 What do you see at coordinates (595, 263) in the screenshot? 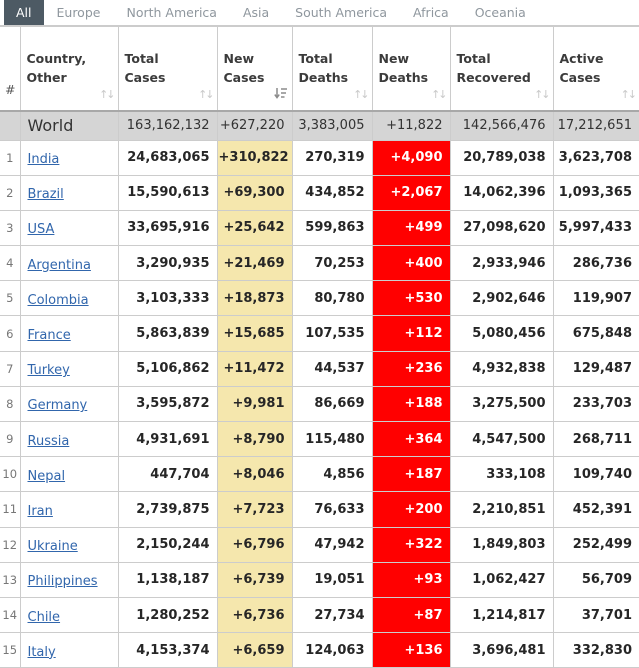
I see `active-cases-cell: 286,736` at bounding box center [595, 263].